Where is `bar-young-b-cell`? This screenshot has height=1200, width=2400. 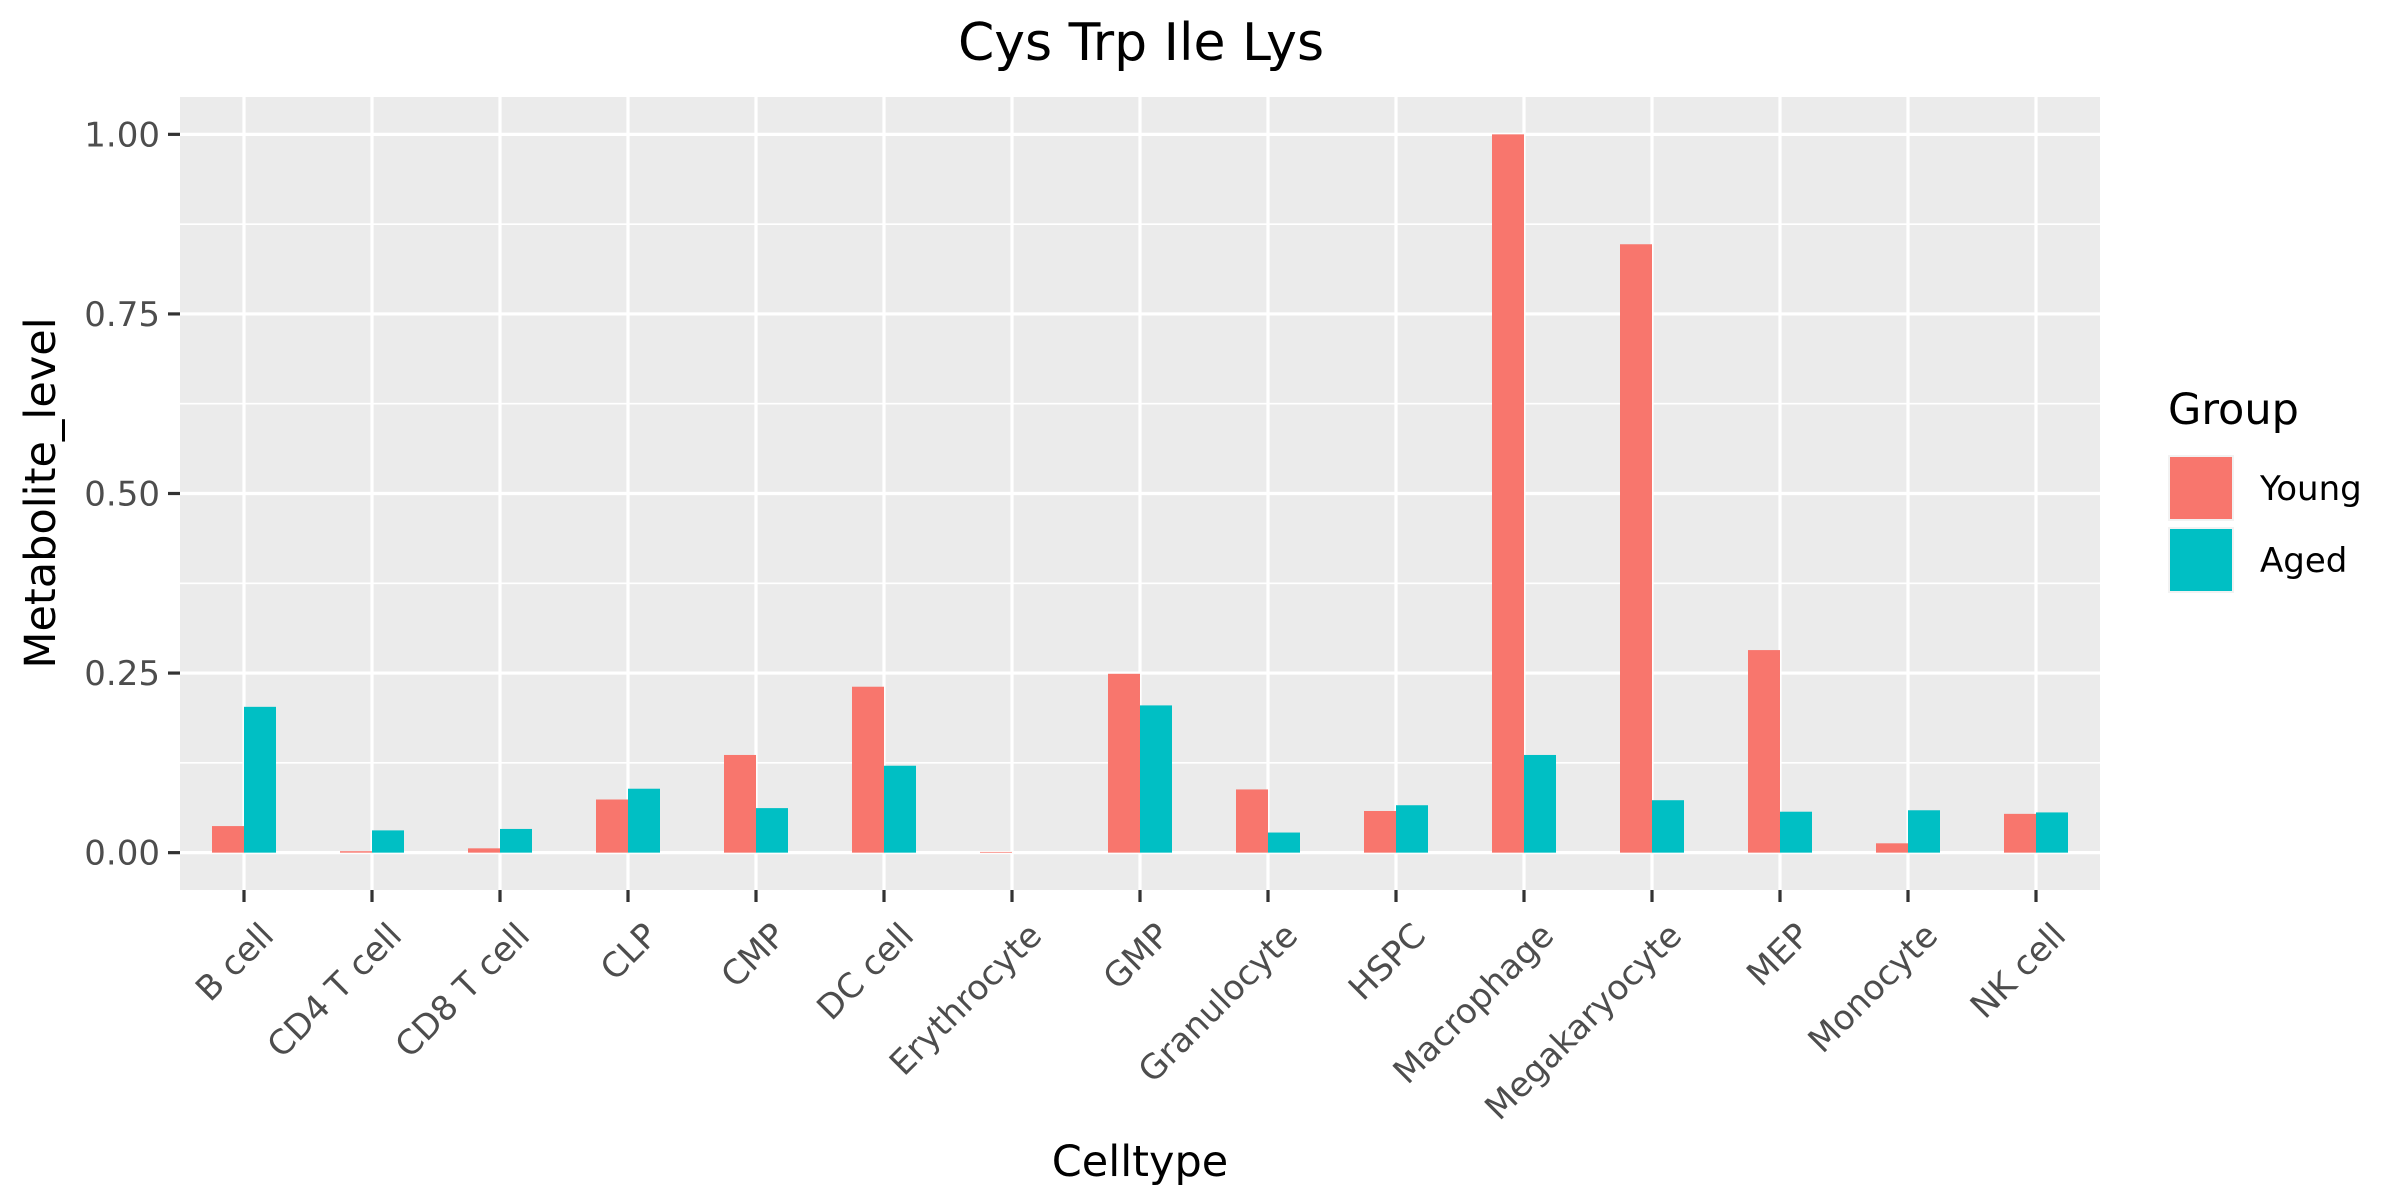
bar-young-b-cell is located at coordinates (228, 839).